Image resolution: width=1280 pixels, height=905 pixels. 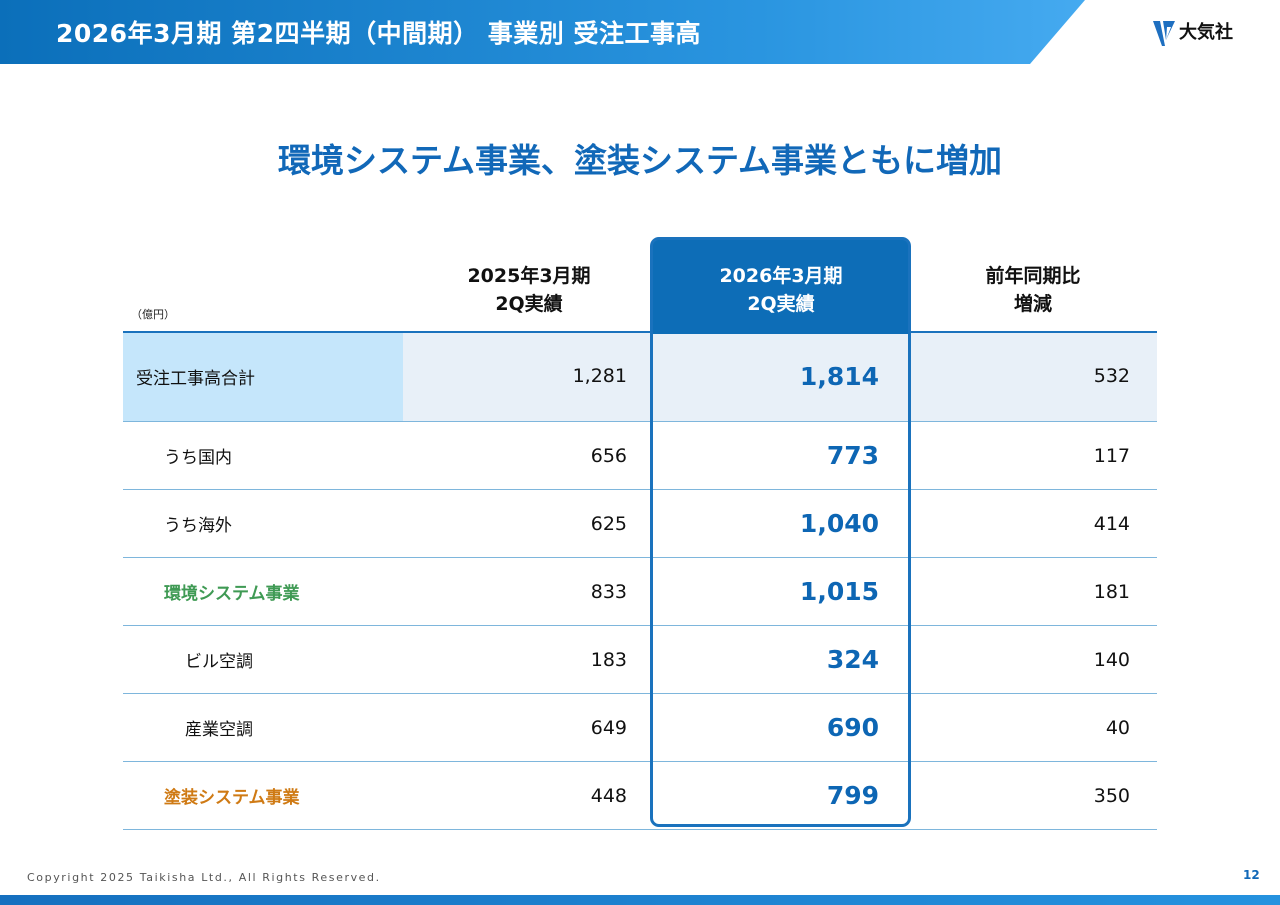 I want to click on value-2025: 625, so click(x=608, y=523).